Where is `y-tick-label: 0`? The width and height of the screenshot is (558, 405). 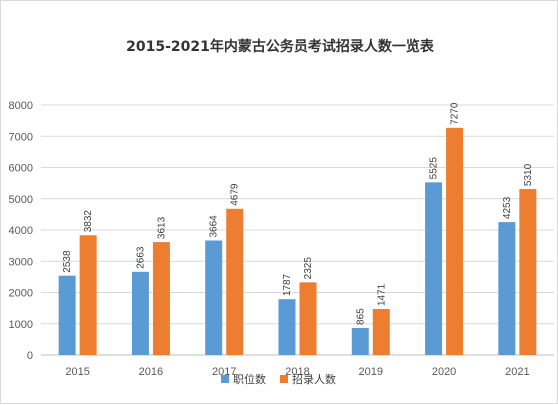
y-tick-label: 0 is located at coordinates (30, 356).